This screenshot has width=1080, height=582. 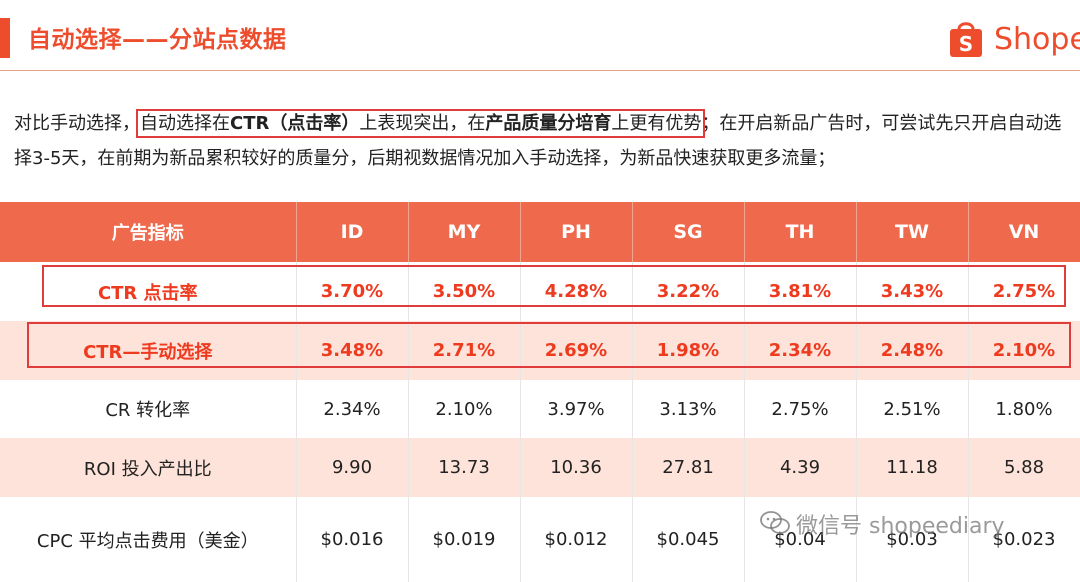 I want to click on table-cell: $0.023, so click(x=1024, y=539).